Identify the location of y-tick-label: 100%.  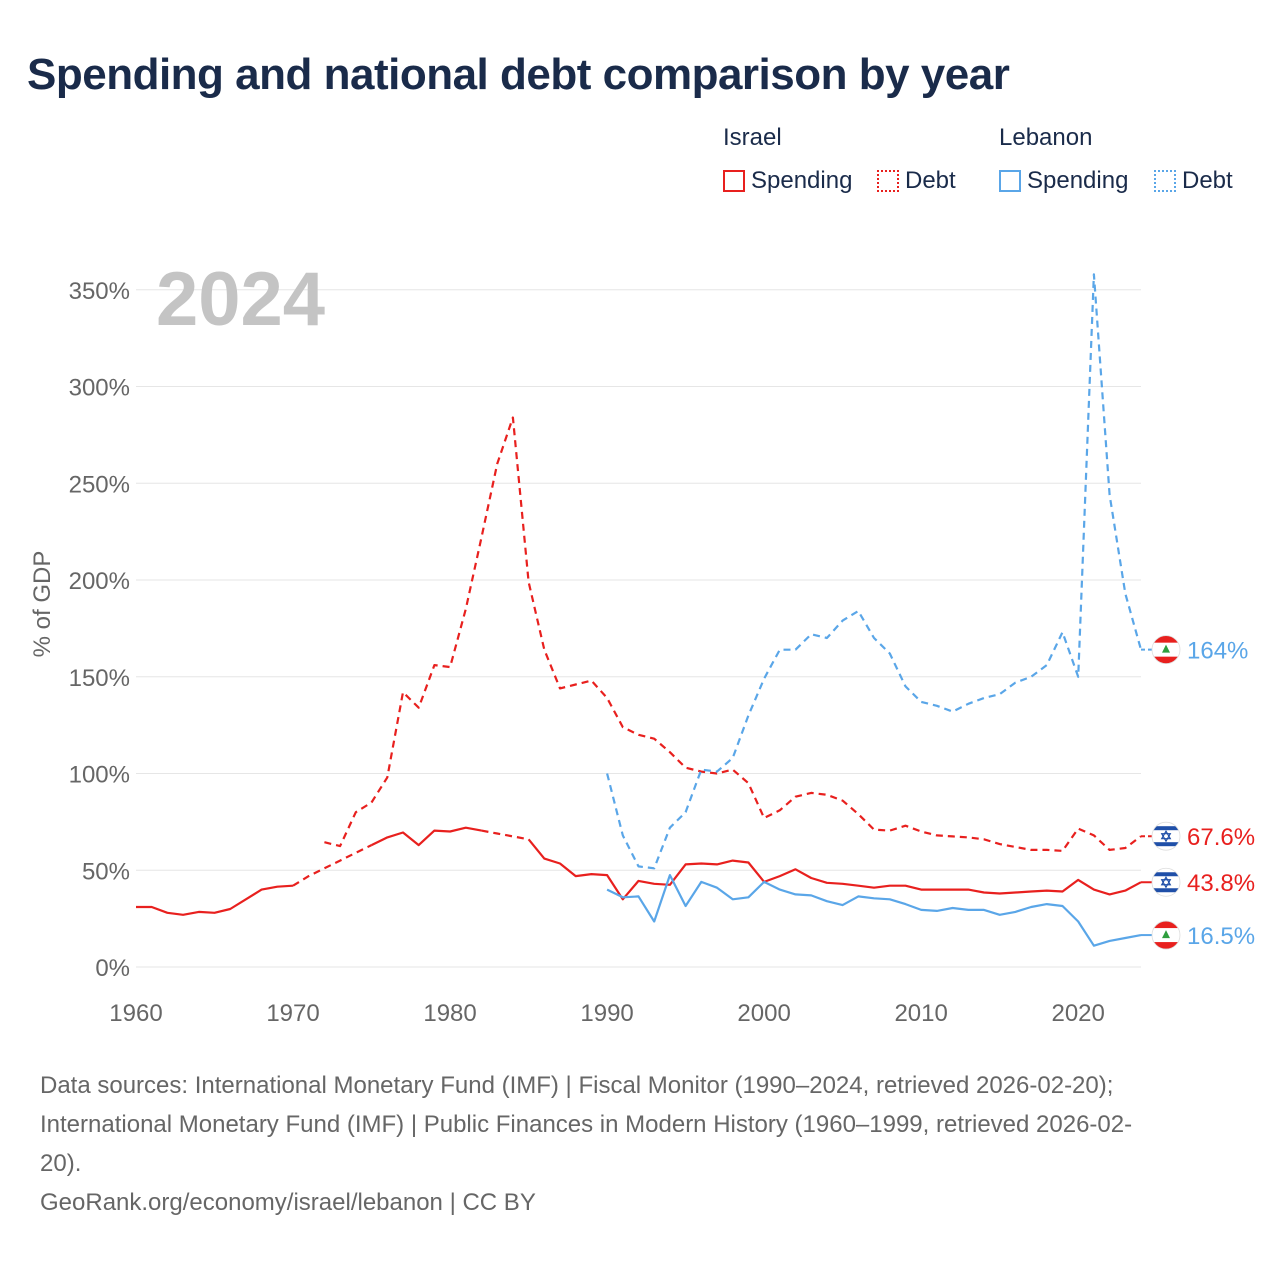
(99, 775).